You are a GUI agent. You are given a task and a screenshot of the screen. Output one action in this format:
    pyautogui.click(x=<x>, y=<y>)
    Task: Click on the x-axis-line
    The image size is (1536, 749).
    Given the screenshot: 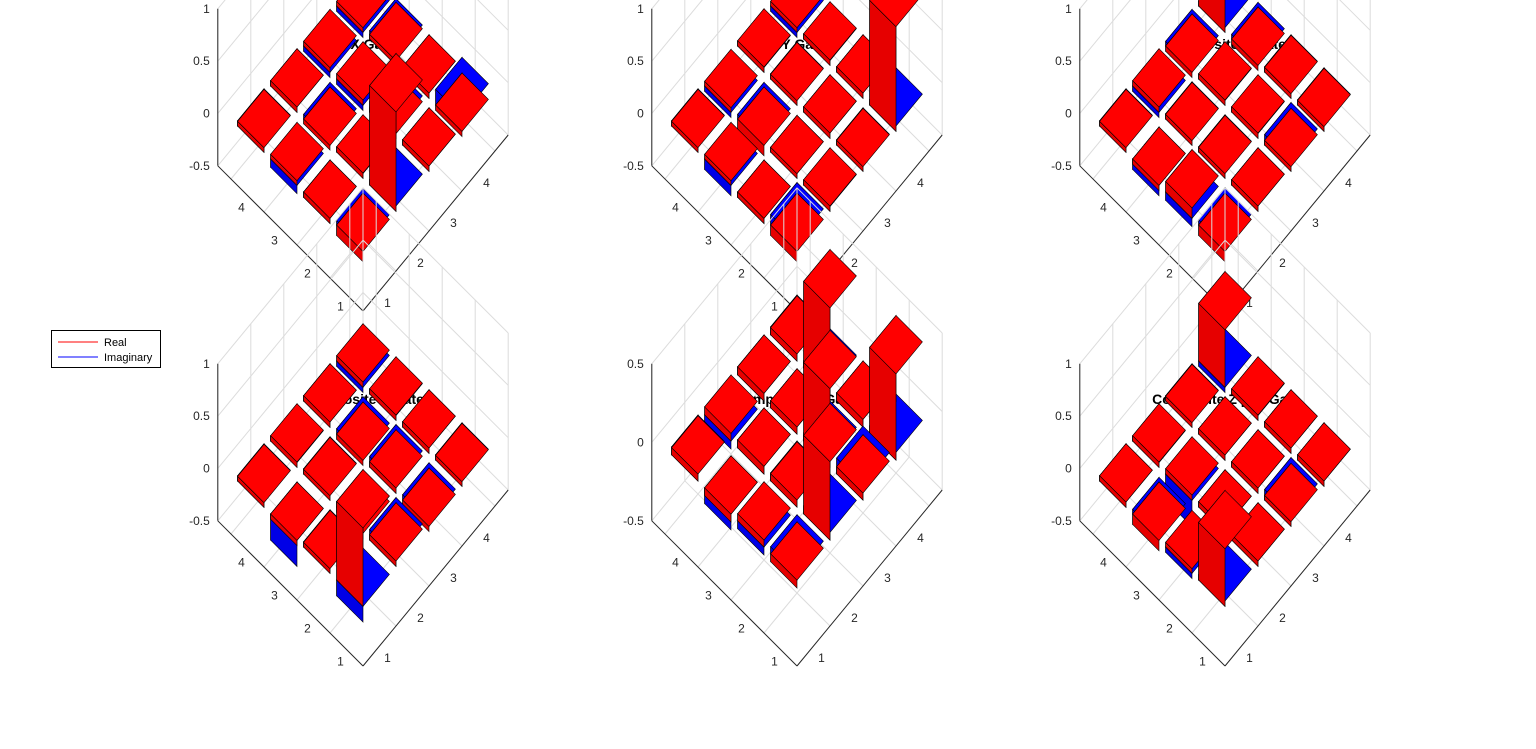 What is the action you would take?
    pyautogui.click(x=1152, y=238)
    